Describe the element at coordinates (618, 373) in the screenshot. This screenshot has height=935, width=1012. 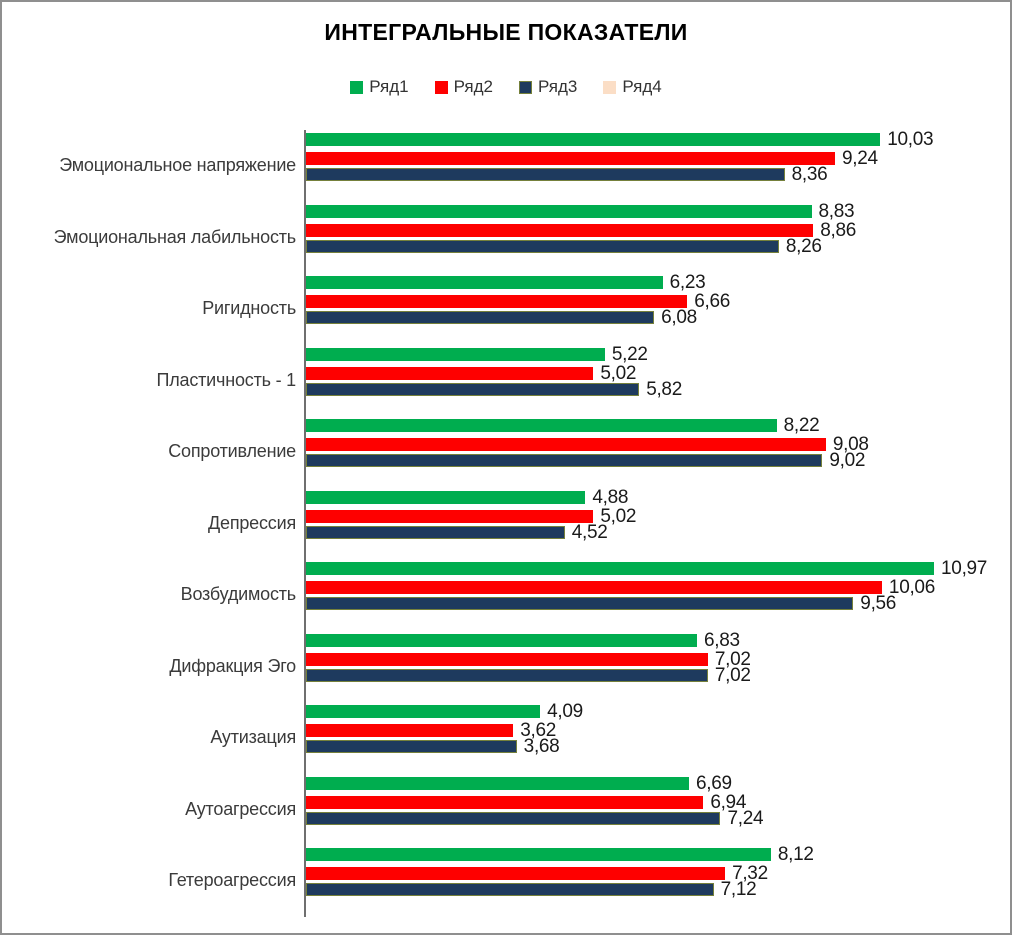
I see `value-label: 5,02` at that location.